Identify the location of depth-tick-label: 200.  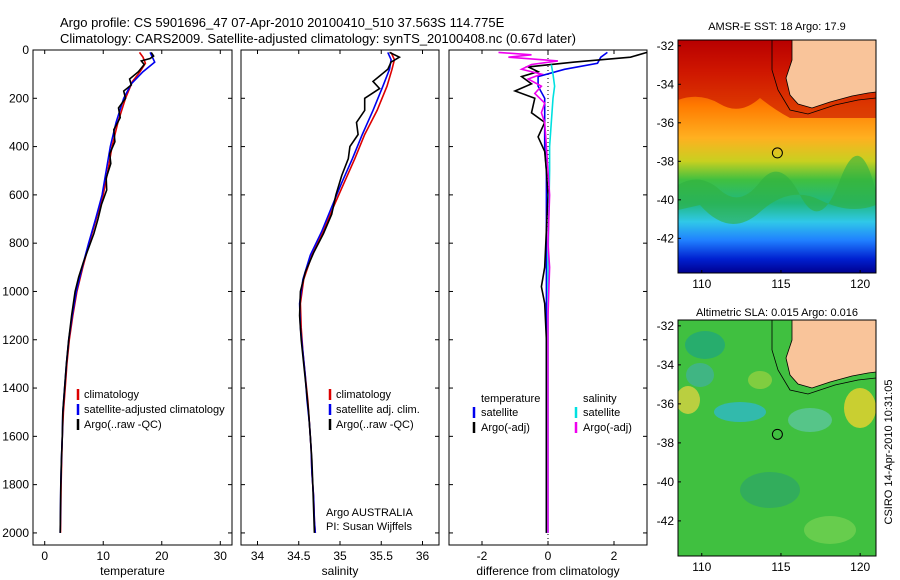
(19, 98).